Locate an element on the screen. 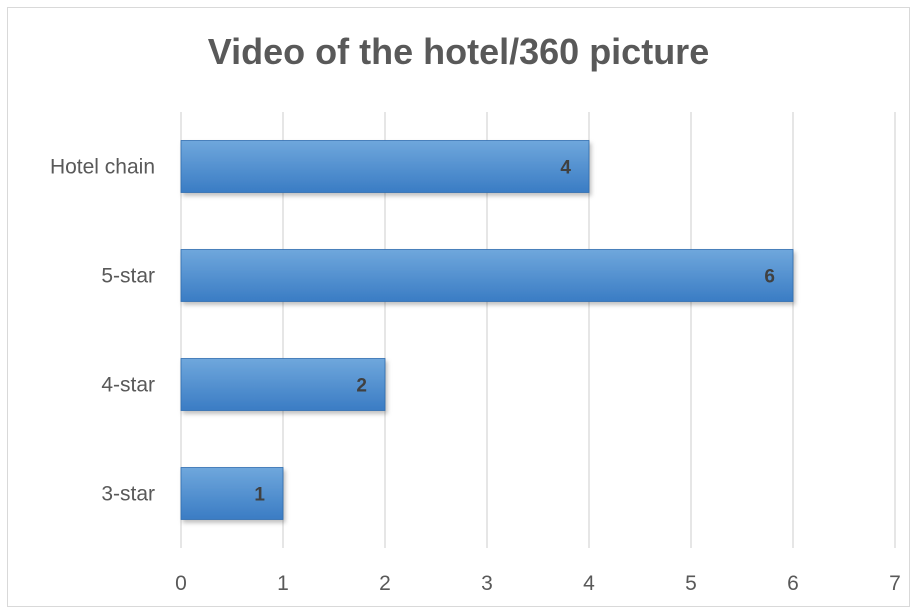  category-label-1: 5-star is located at coordinates (128, 276).